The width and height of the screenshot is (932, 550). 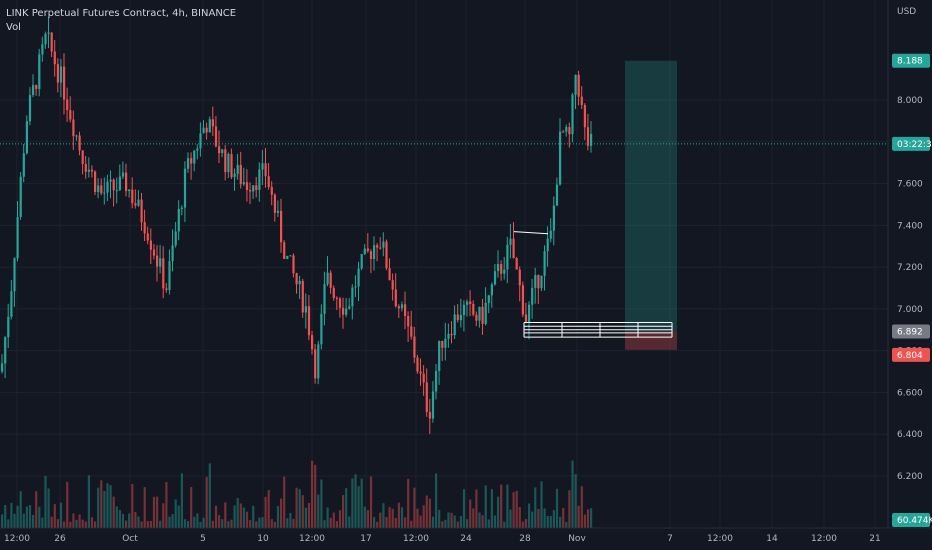 I want to click on volume-indicator-label: Vol, so click(x=13, y=27).